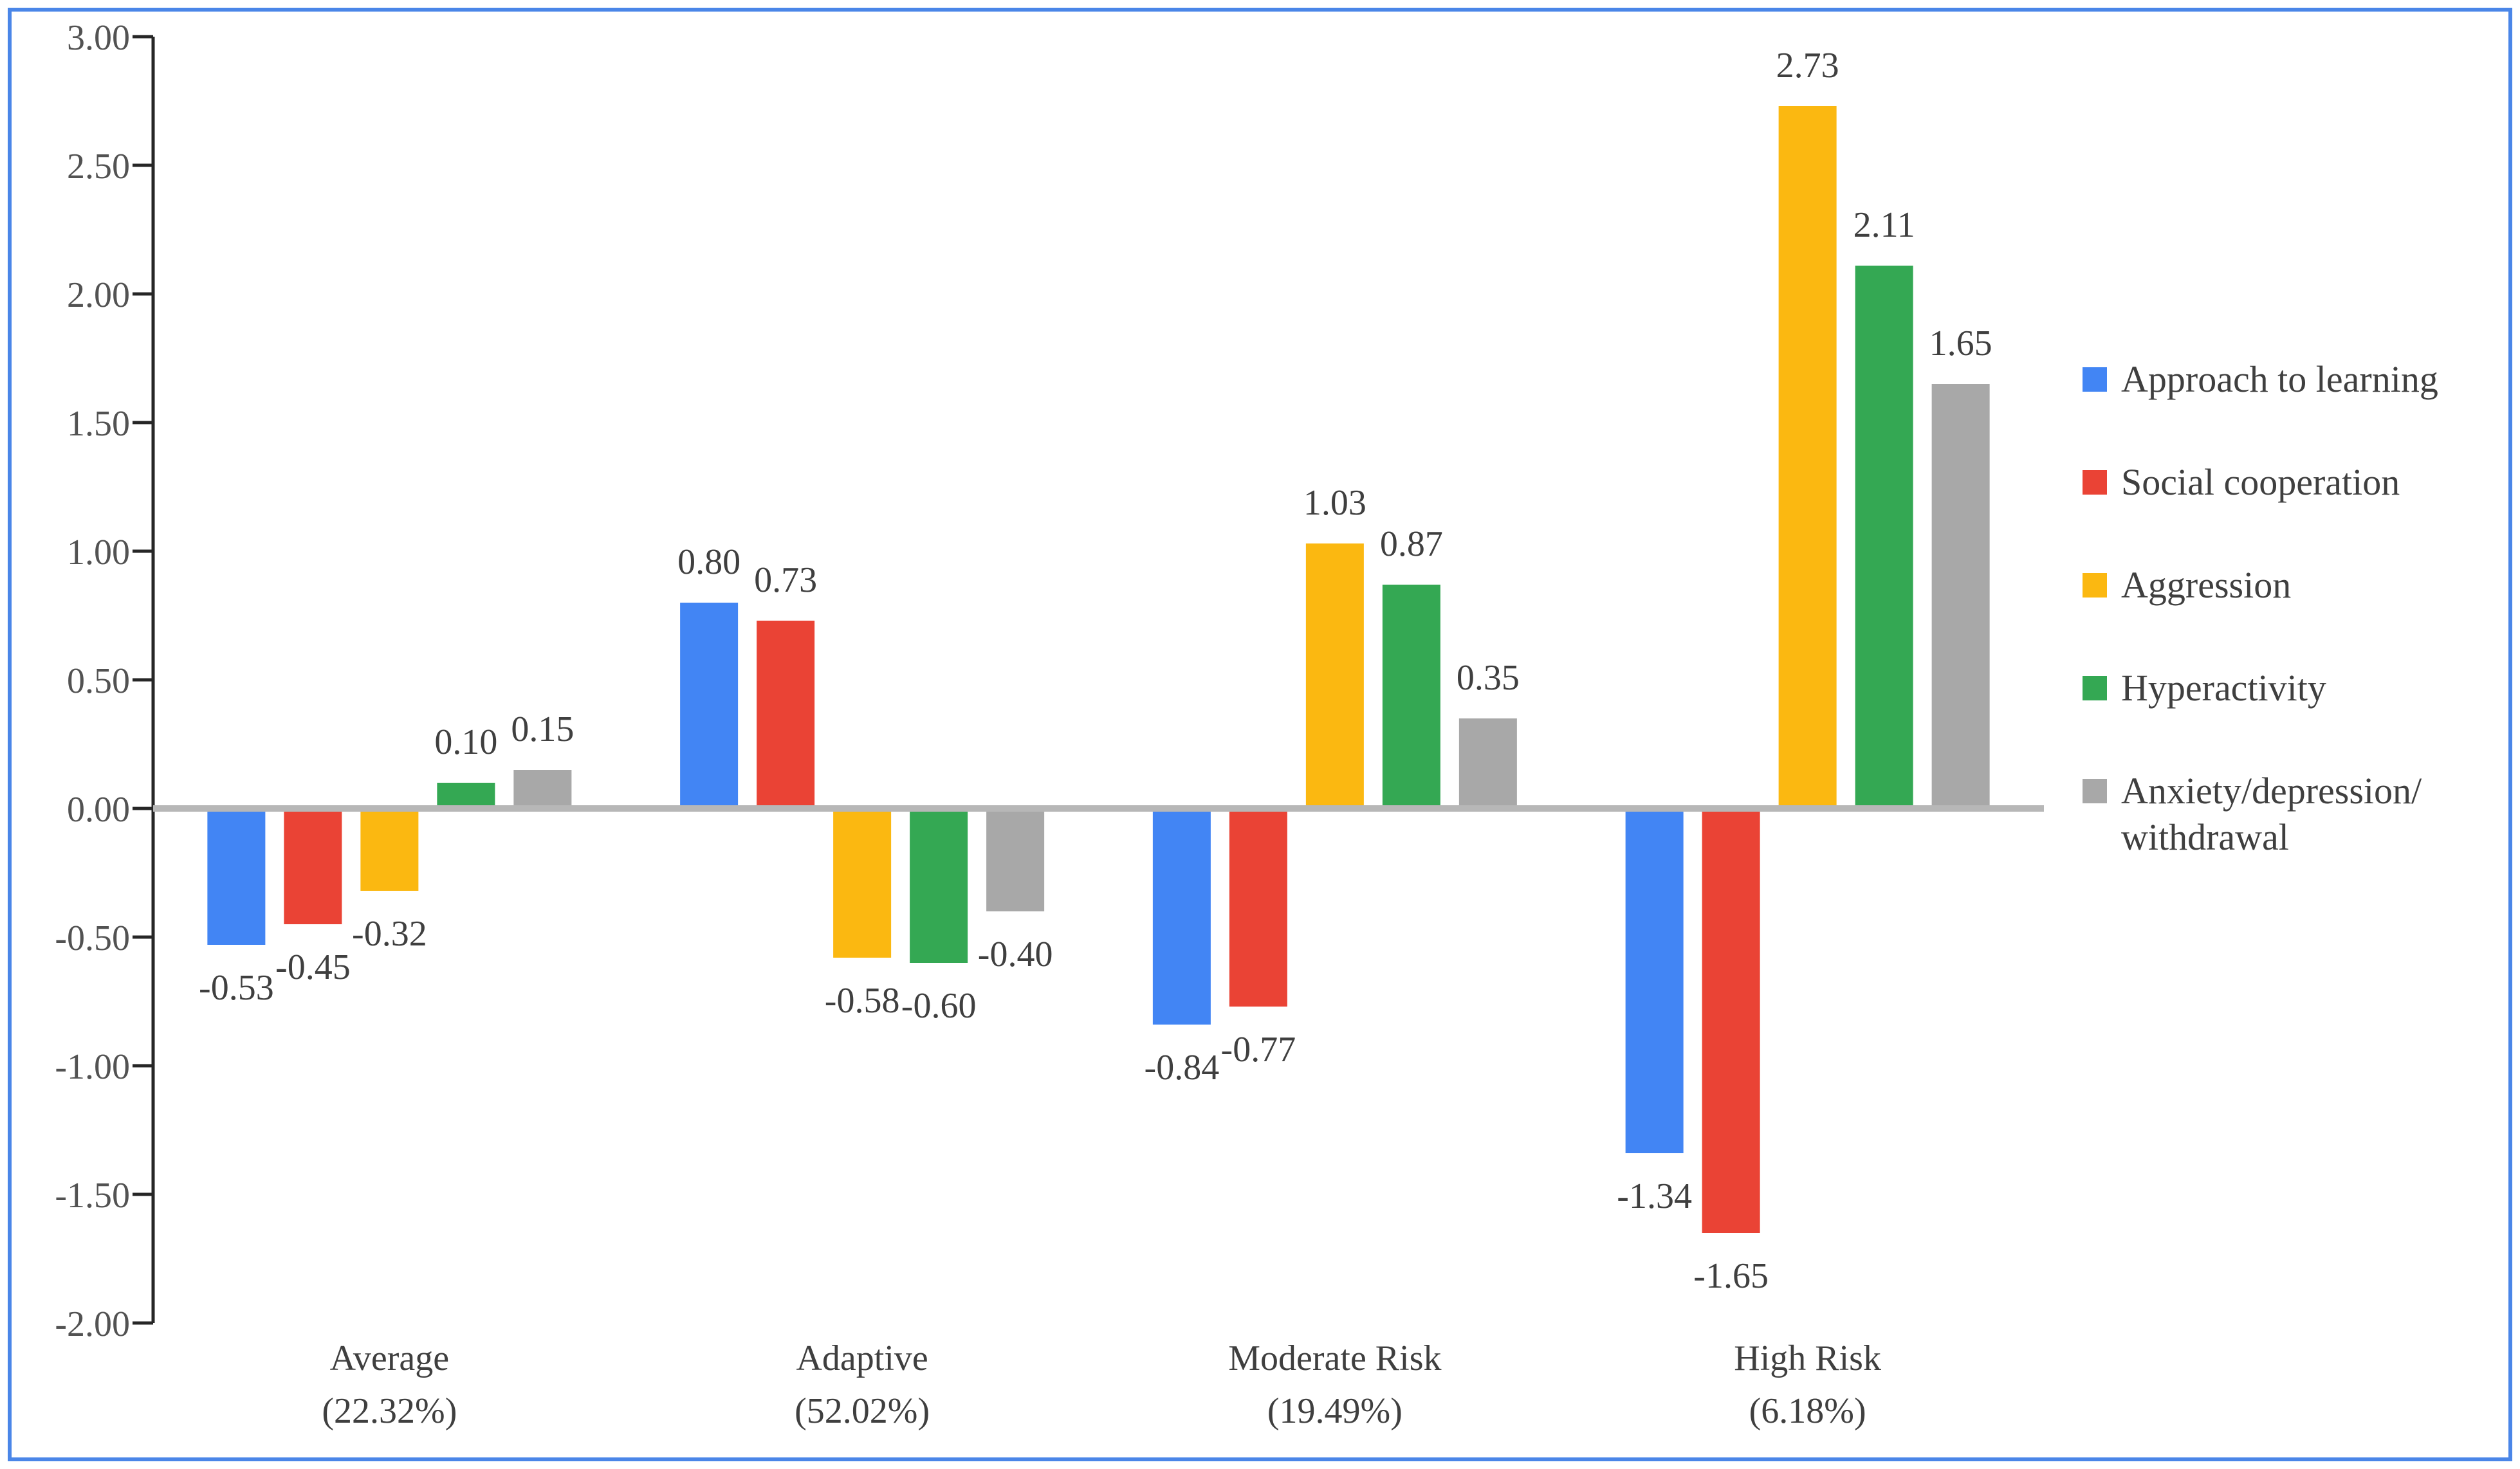 The height and width of the screenshot is (1469, 2520). What do you see at coordinates (92, 1196) in the screenshot?
I see `y-axis-tick-label: -1.50` at bounding box center [92, 1196].